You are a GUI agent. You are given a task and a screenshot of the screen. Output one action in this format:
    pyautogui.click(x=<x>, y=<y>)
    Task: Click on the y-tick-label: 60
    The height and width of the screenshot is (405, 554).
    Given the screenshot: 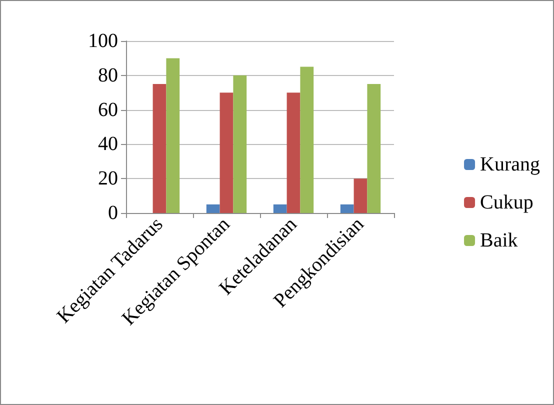 What is the action you would take?
    pyautogui.click(x=108, y=109)
    